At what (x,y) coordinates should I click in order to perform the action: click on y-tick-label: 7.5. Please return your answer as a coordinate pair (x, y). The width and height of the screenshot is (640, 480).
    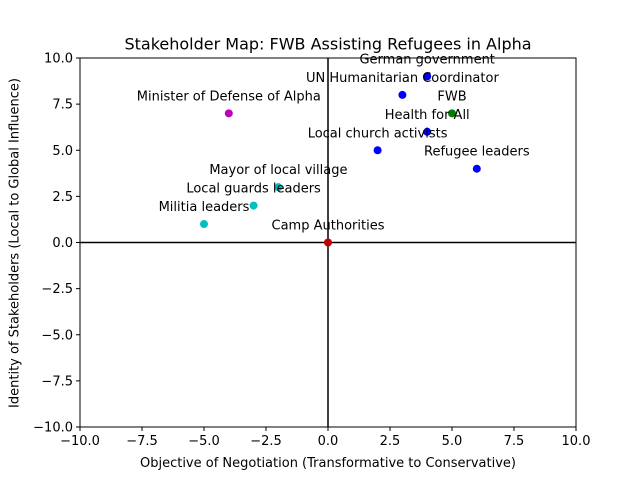
    Looking at the image, I should click on (62, 105).